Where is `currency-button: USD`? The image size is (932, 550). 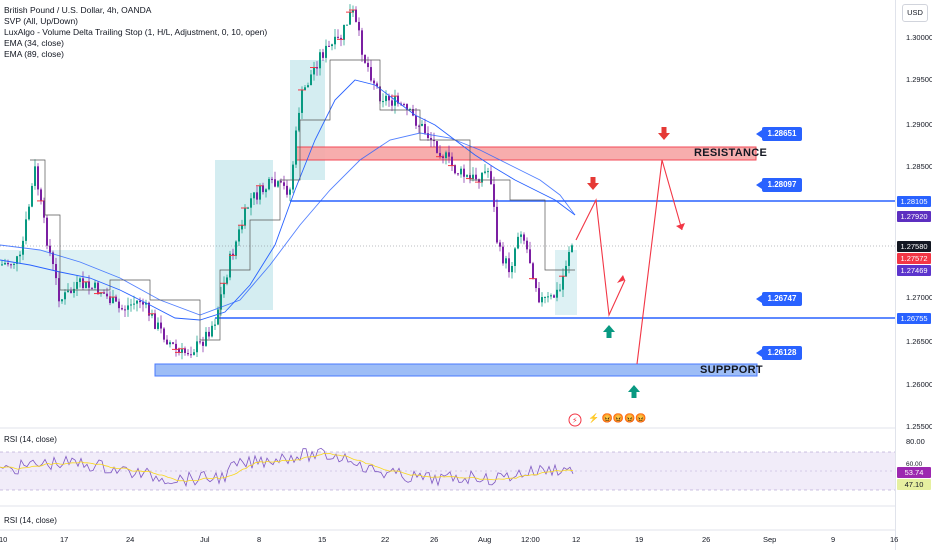
currency-button: USD is located at coordinates (915, 13).